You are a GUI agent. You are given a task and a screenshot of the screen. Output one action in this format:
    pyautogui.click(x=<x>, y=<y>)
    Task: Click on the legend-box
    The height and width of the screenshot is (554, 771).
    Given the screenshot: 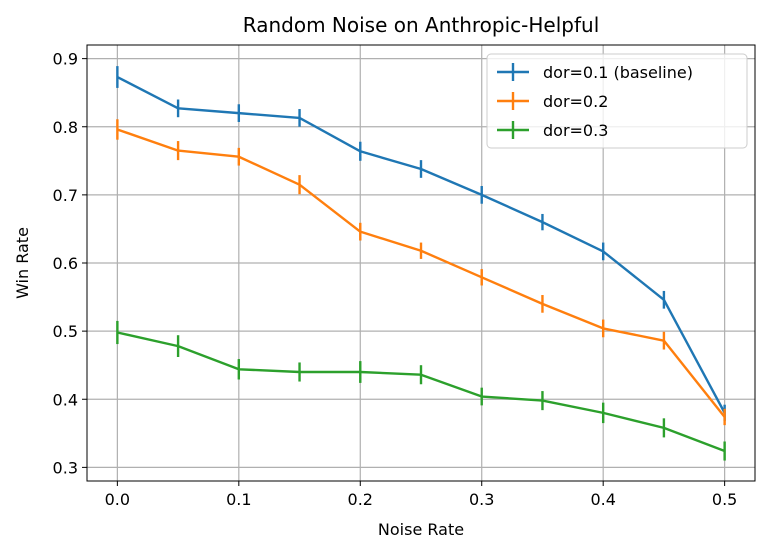 What is the action you would take?
    pyautogui.click(x=617, y=101)
    